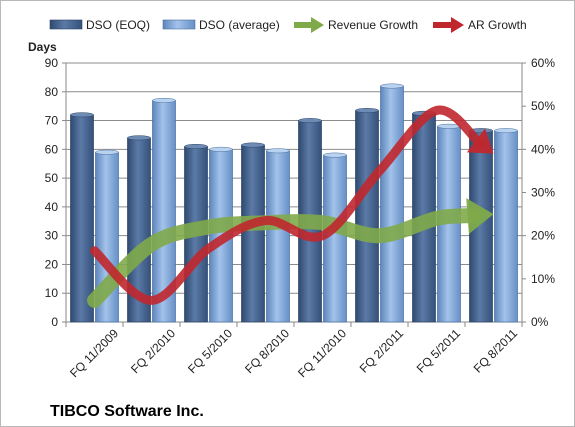 The image size is (575, 427). What do you see at coordinates (543, 149) in the screenshot?
I see `y2-tick-label: 40%` at bounding box center [543, 149].